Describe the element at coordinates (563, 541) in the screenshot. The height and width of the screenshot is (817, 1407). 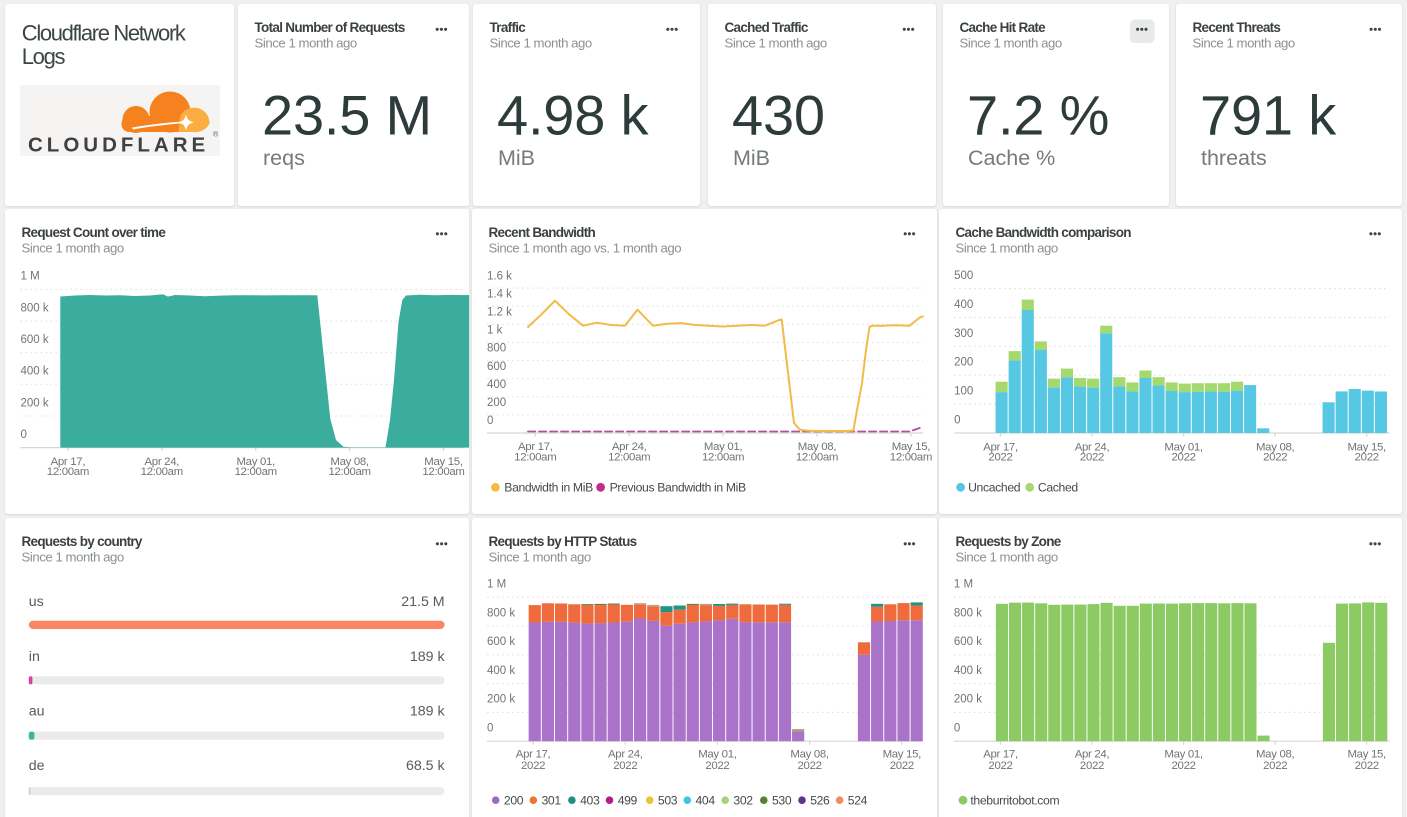
I see `svg-text: Requests by HTTP Status` at that location.